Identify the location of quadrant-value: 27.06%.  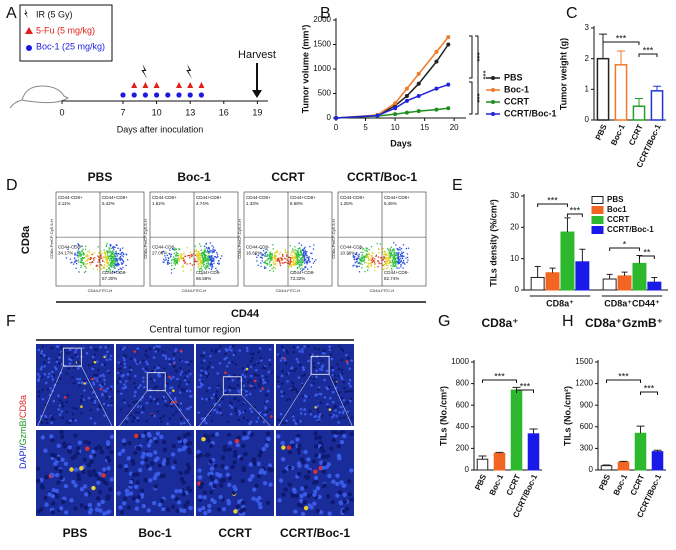
(159, 252).